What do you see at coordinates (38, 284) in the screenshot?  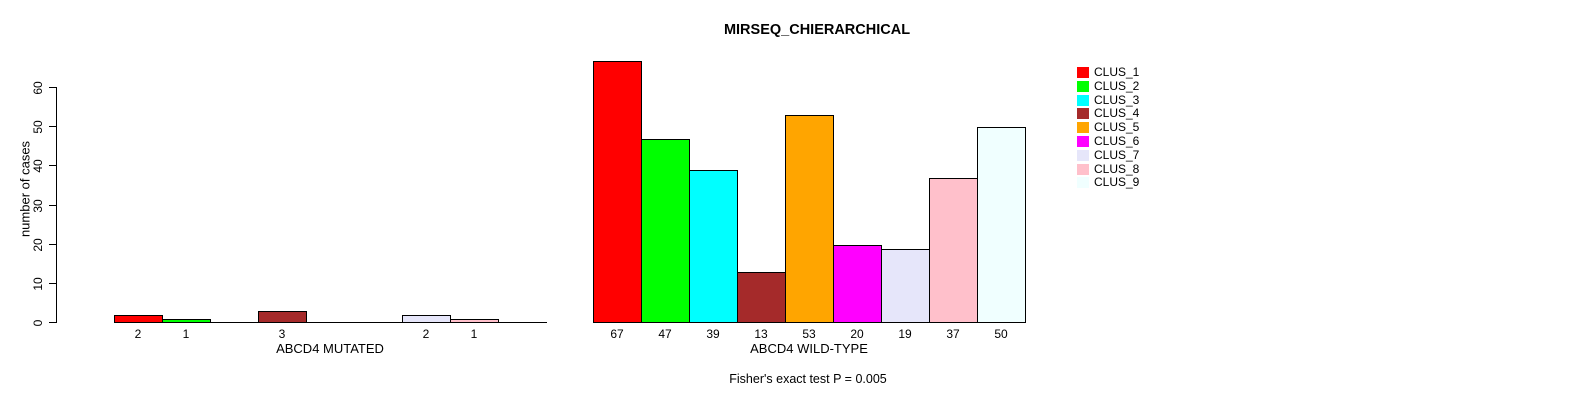 I see `y-tick-label: 10` at bounding box center [38, 284].